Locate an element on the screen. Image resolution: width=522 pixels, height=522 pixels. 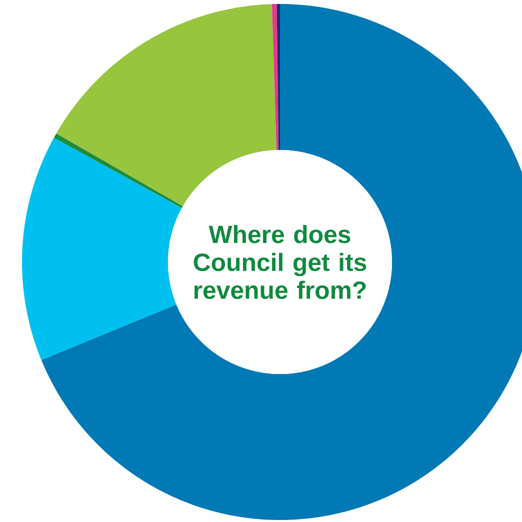
text: Where does Council get its revenue from? is located at coordinates (280, 262).